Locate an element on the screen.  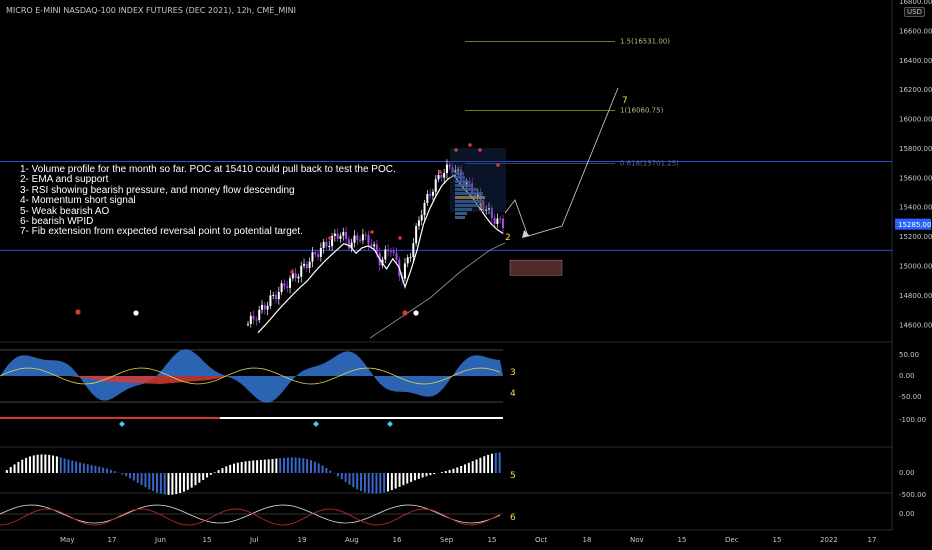
y-tick-label: 16800.00 is located at coordinates (915, 3).